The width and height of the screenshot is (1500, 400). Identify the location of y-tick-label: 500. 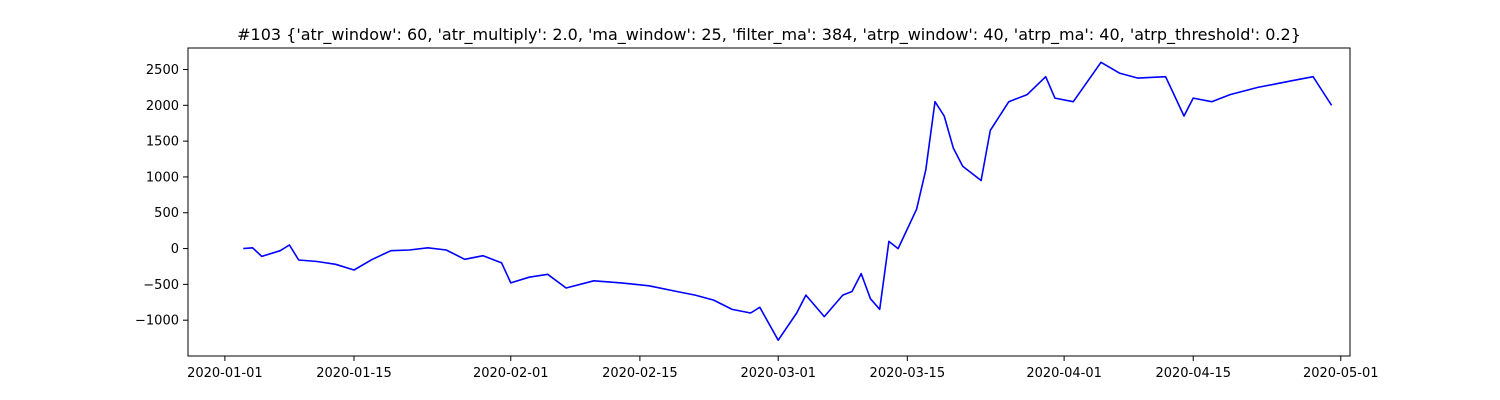
(166, 213).